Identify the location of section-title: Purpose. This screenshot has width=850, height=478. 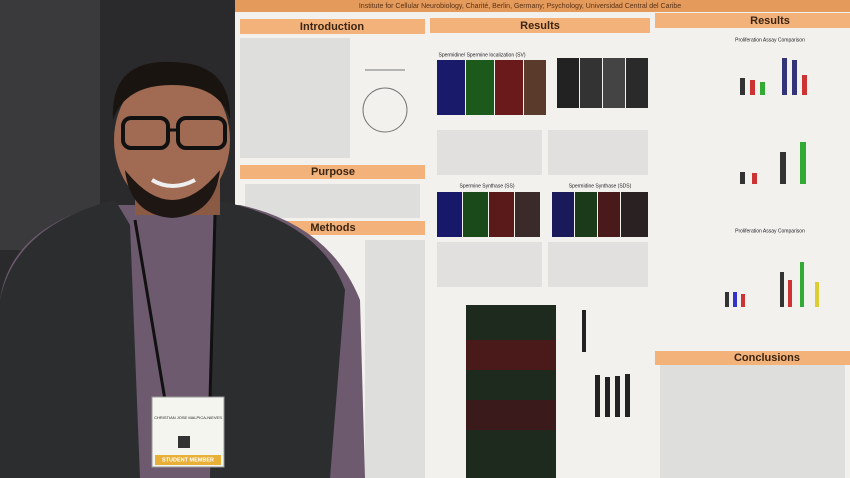
(333, 172).